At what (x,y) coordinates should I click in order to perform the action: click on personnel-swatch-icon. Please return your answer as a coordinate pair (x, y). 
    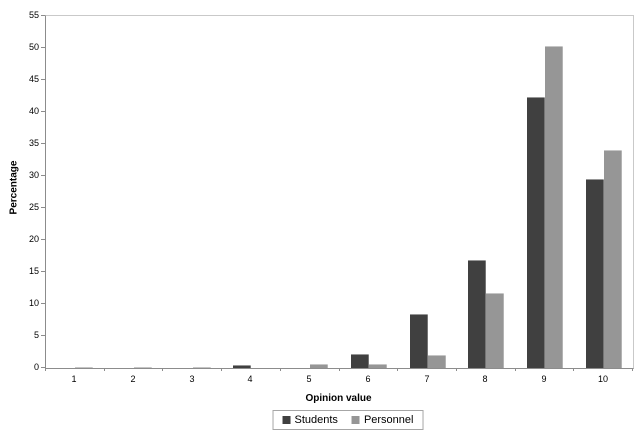
    Looking at the image, I should click on (355, 420).